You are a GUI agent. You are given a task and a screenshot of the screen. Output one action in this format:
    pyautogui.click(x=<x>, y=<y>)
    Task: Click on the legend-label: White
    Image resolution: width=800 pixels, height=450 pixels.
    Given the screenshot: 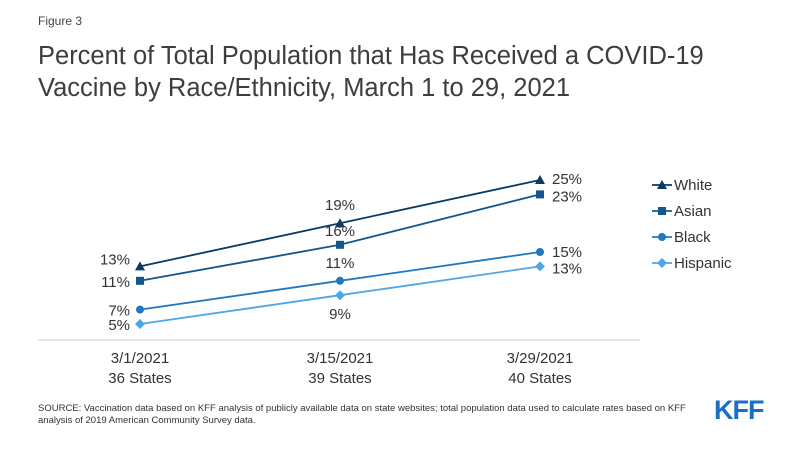 What is the action you would take?
    pyautogui.click(x=693, y=185)
    